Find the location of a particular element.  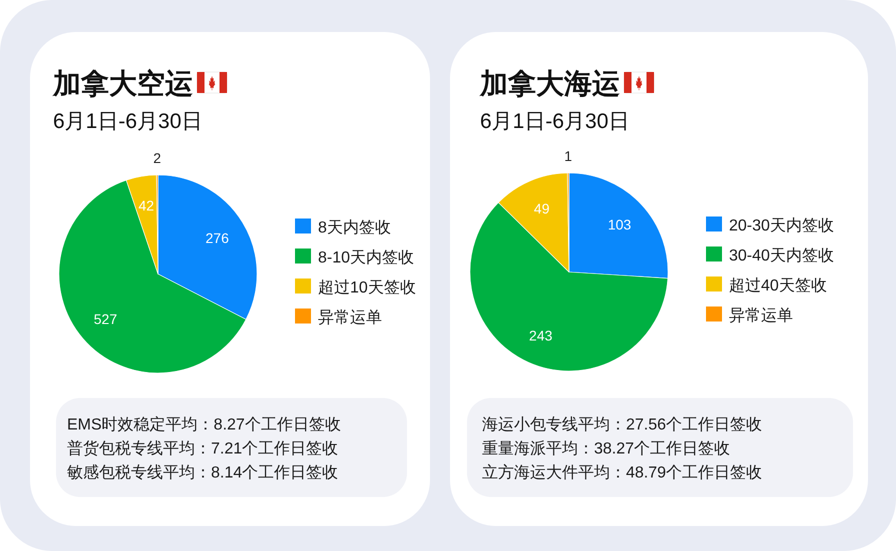

legend-label: 20-30天内签收 is located at coordinates (781, 225).